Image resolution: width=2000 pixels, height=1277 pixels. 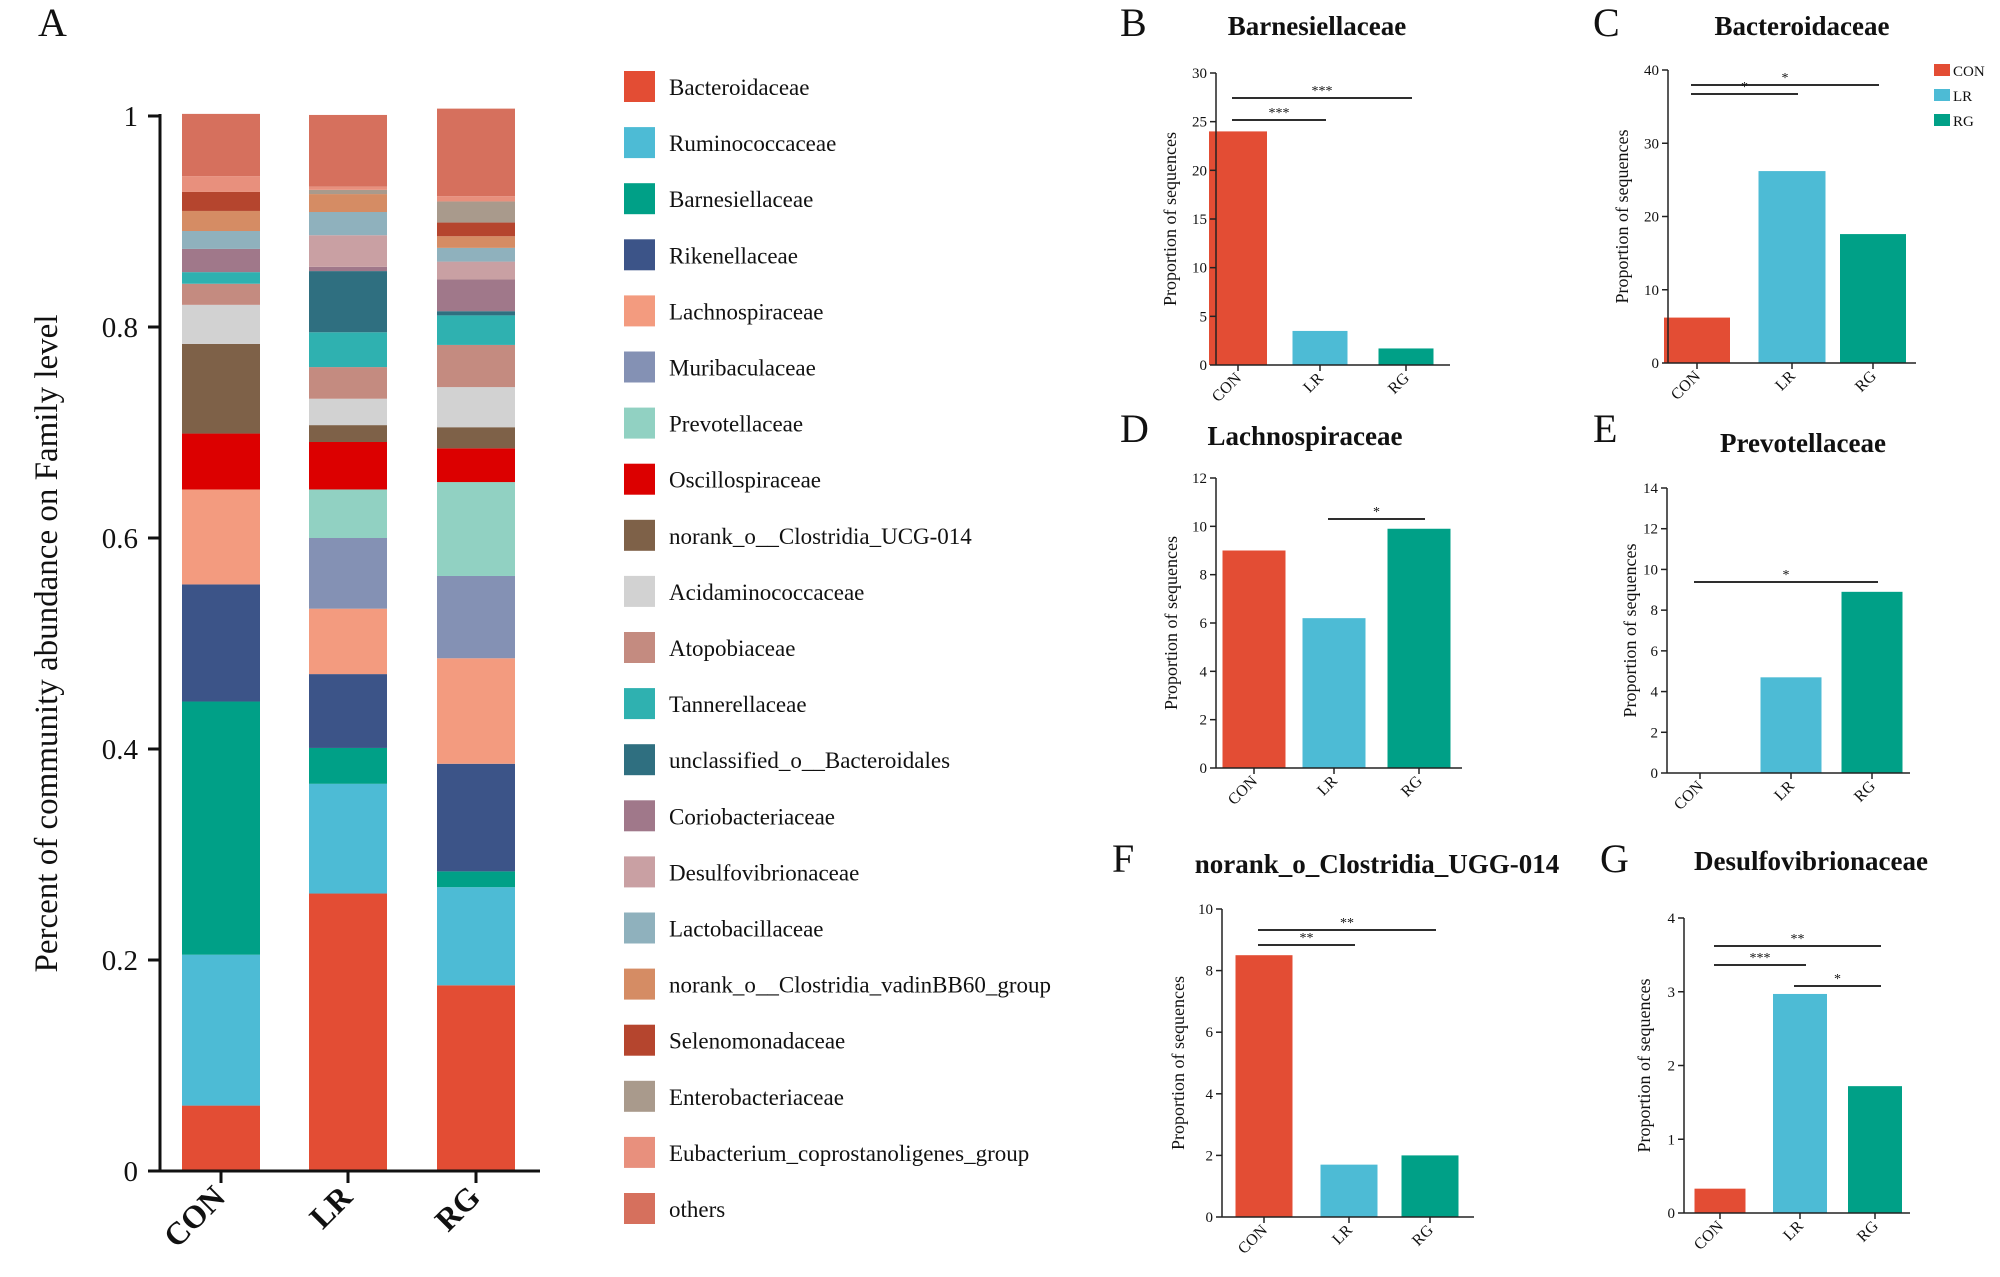 I want to click on legend-item: norank_o__Clostridia_UCG-014, so click(x=798, y=535).